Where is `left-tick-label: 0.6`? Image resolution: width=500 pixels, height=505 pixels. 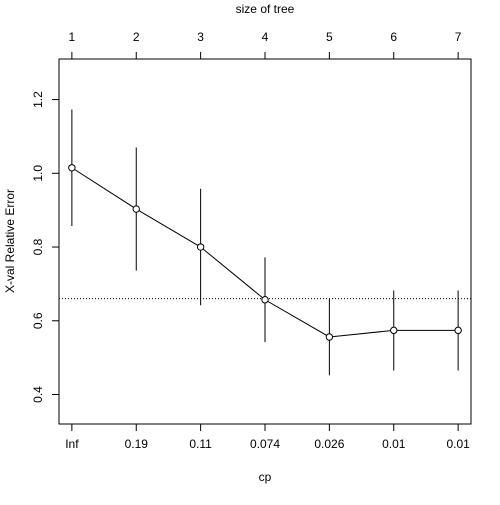 left-tick-label: 0.6 is located at coordinates (38, 320).